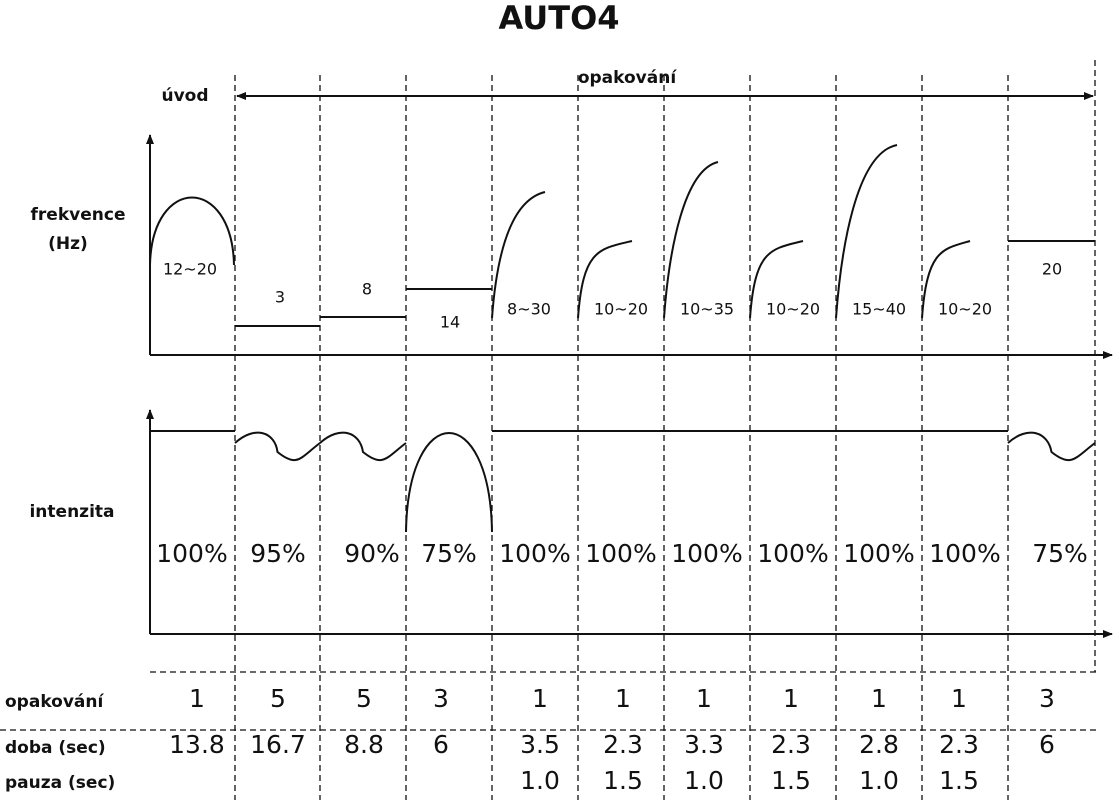 The height and width of the screenshot is (800, 1118). Describe the element at coordinates (280, 297) in the screenshot. I see `frequency-label: 3` at that location.